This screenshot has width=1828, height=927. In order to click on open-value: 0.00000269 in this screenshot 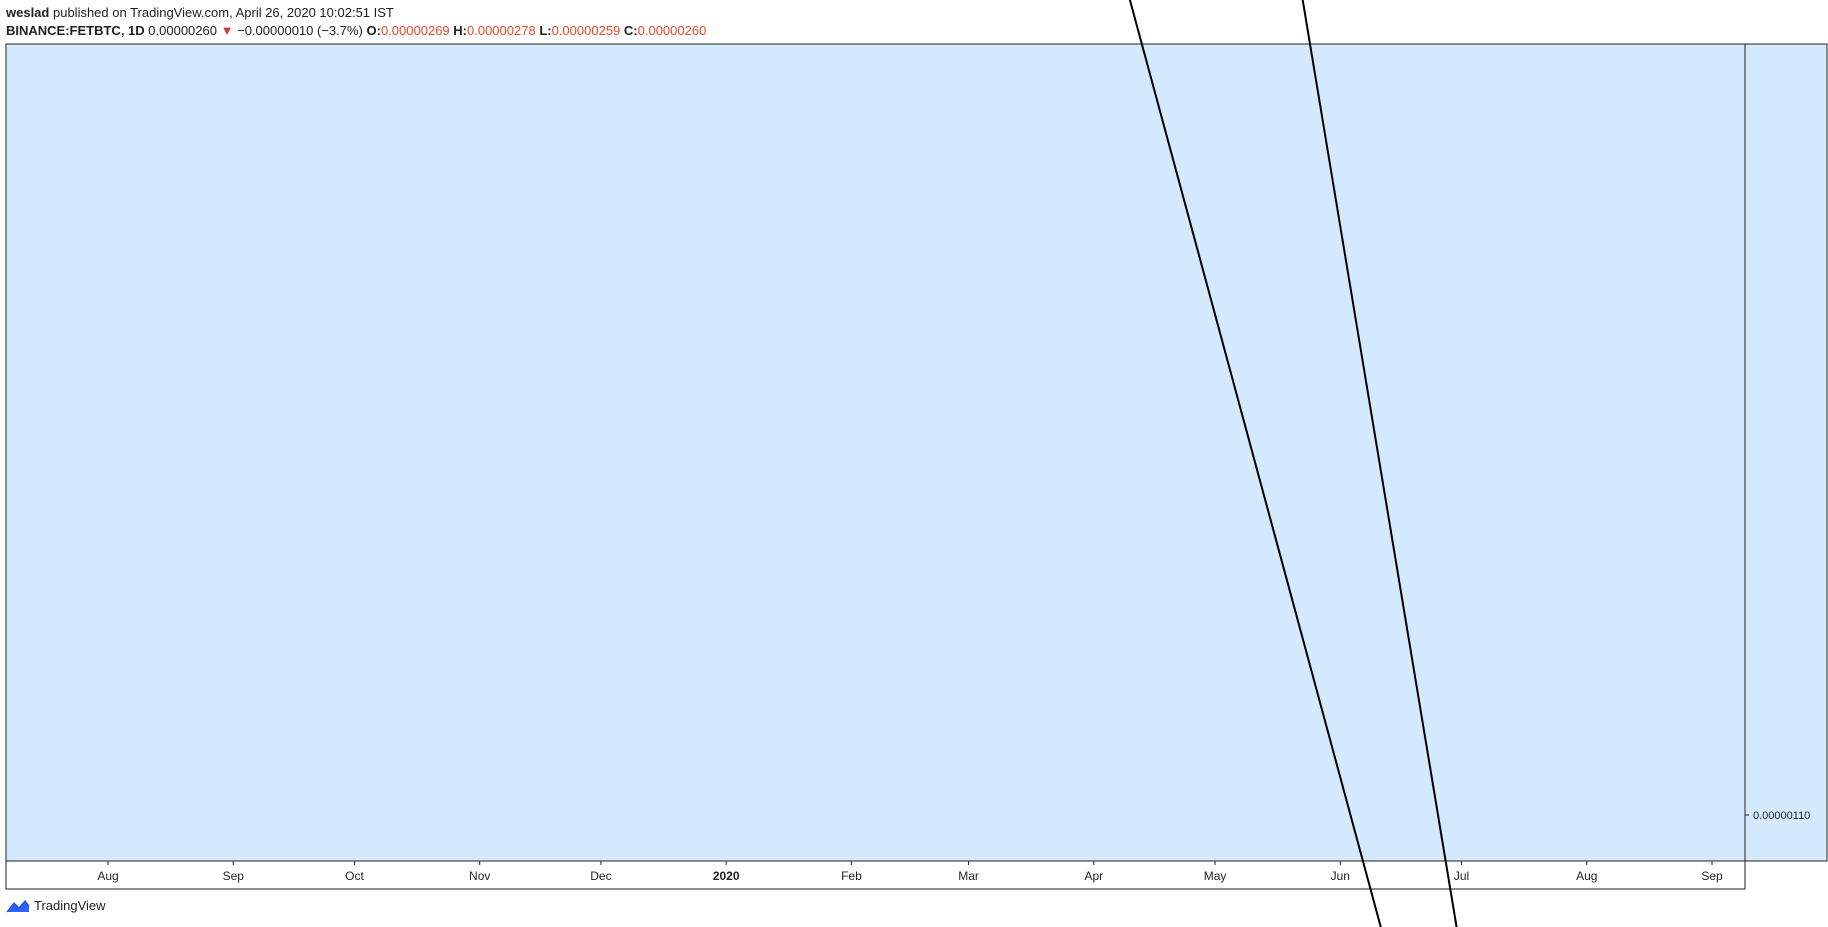, I will do `click(415, 30)`.